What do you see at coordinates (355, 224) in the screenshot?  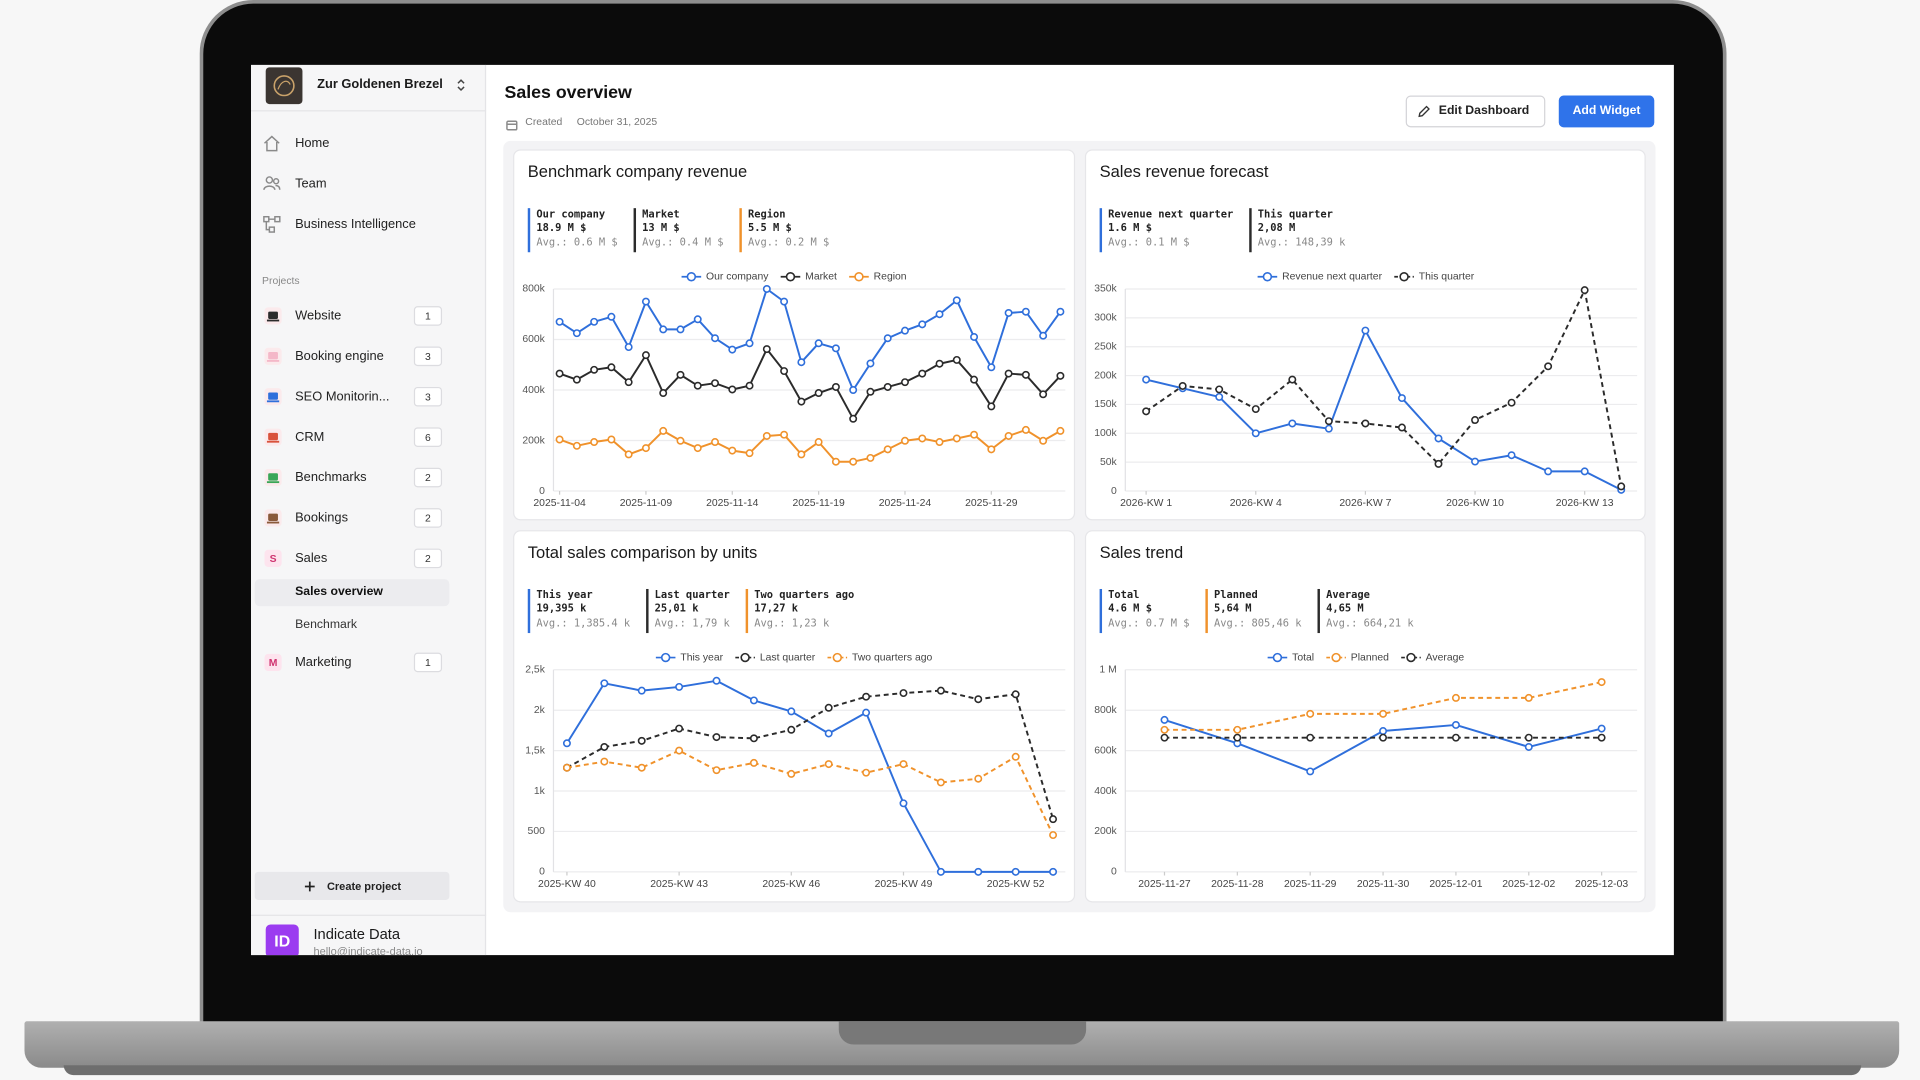 I see `nav-item: Business Intelligence` at bounding box center [355, 224].